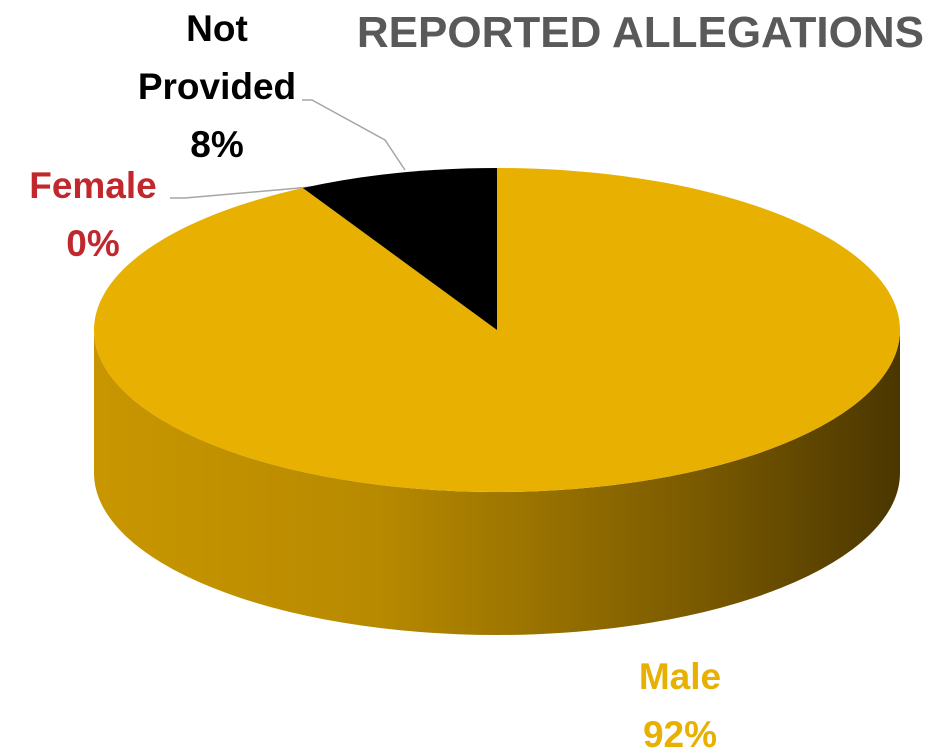  Describe the element at coordinates (93, 215) in the screenshot. I see `data-label: Female 0%` at that location.